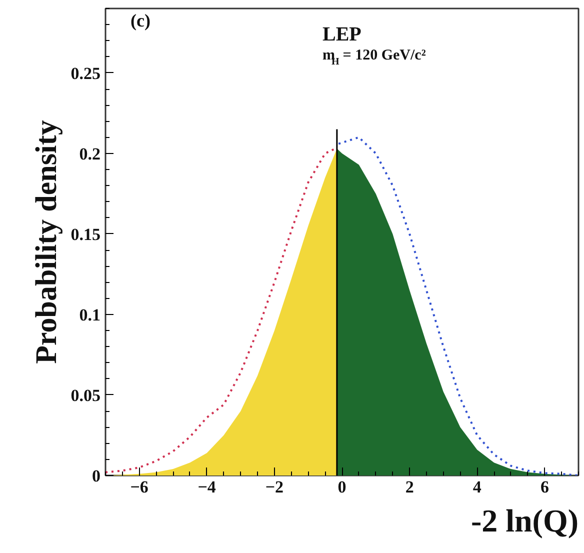 Image resolution: width=584 pixels, height=553 pixels. What do you see at coordinates (89, 154) in the screenshot?
I see `y-tick-label: 0.2` at bounding box center [89, 154].